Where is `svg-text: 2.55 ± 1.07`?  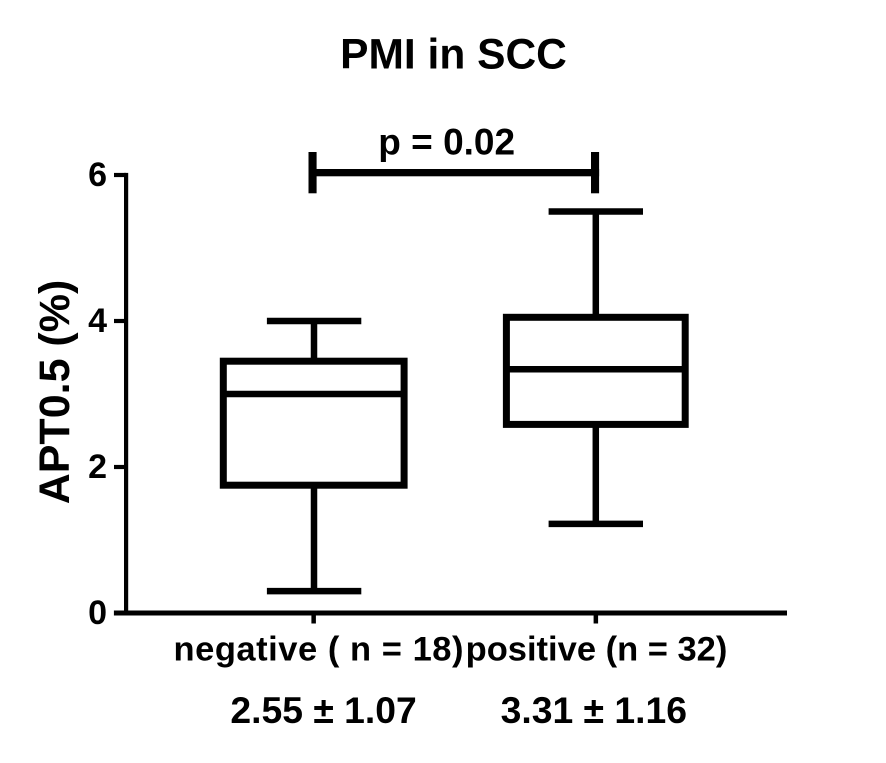
svg-text: 2.55 ± 1.07 is located at coordinates (323, 710).